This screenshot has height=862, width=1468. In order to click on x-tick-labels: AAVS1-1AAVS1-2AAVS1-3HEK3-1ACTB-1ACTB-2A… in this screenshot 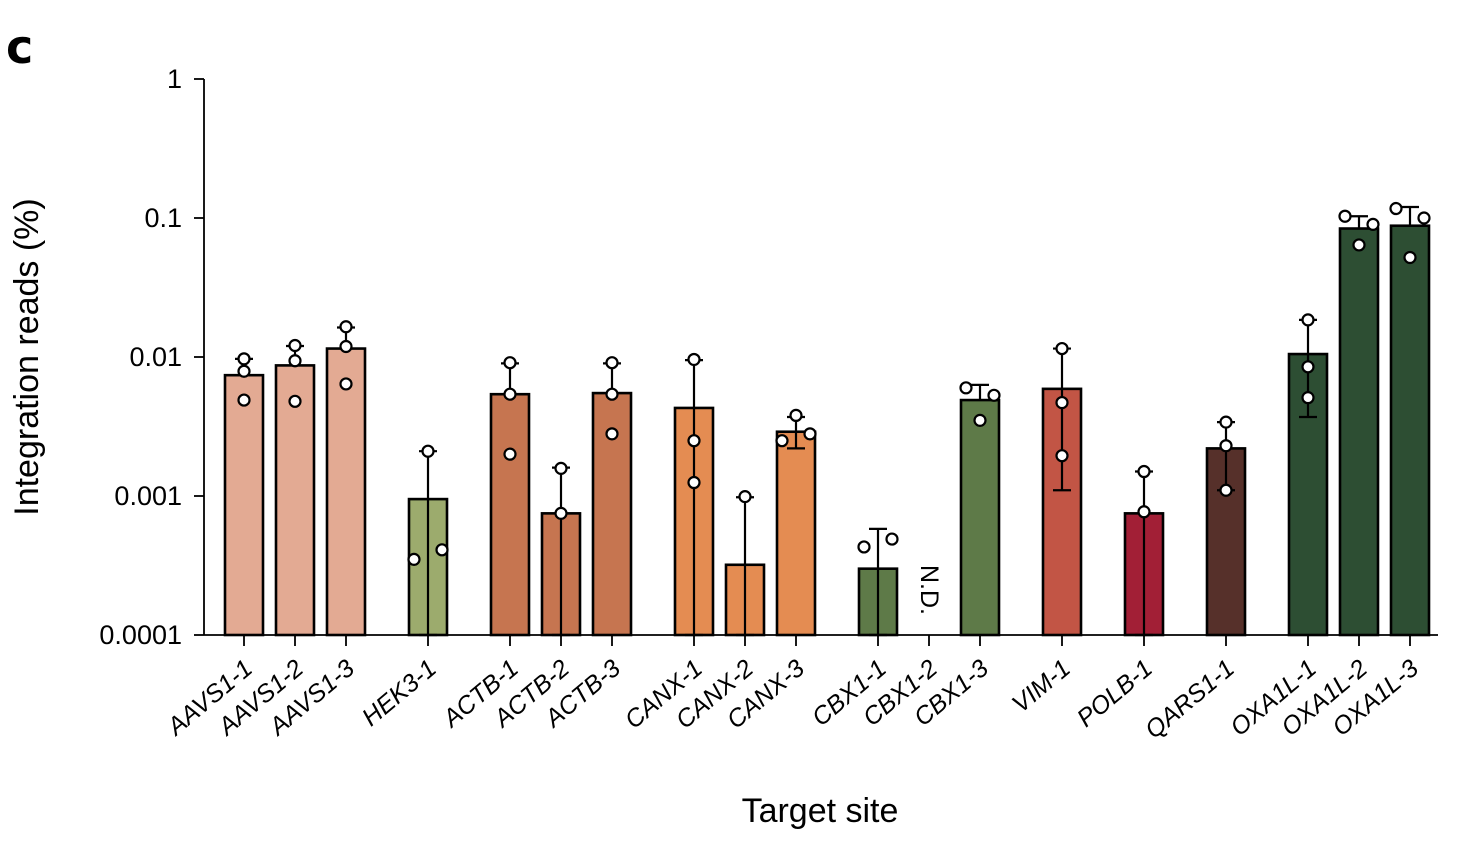, I will do `click(792, 689)`.